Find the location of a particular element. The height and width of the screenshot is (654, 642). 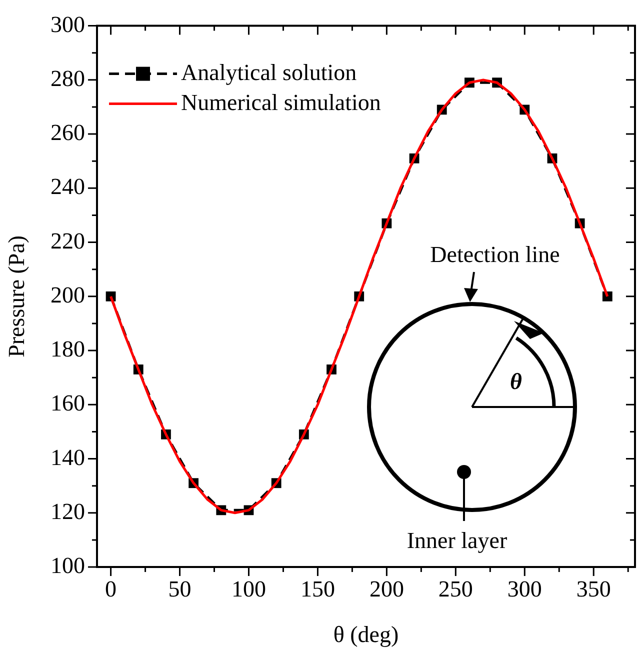

y-tick-label: 300 is located at coordinates (67, 24).